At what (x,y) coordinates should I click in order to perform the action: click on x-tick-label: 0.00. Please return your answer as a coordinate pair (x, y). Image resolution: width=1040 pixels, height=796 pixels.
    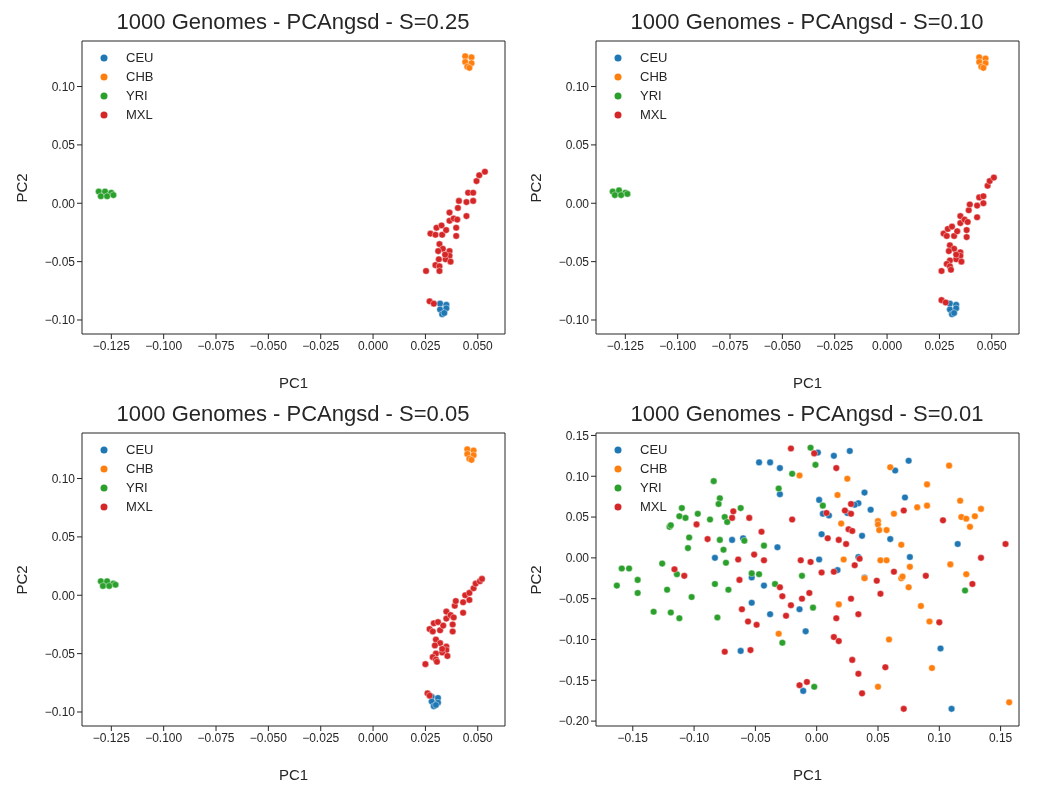
    Looking at the image, I should click on (817, 737).